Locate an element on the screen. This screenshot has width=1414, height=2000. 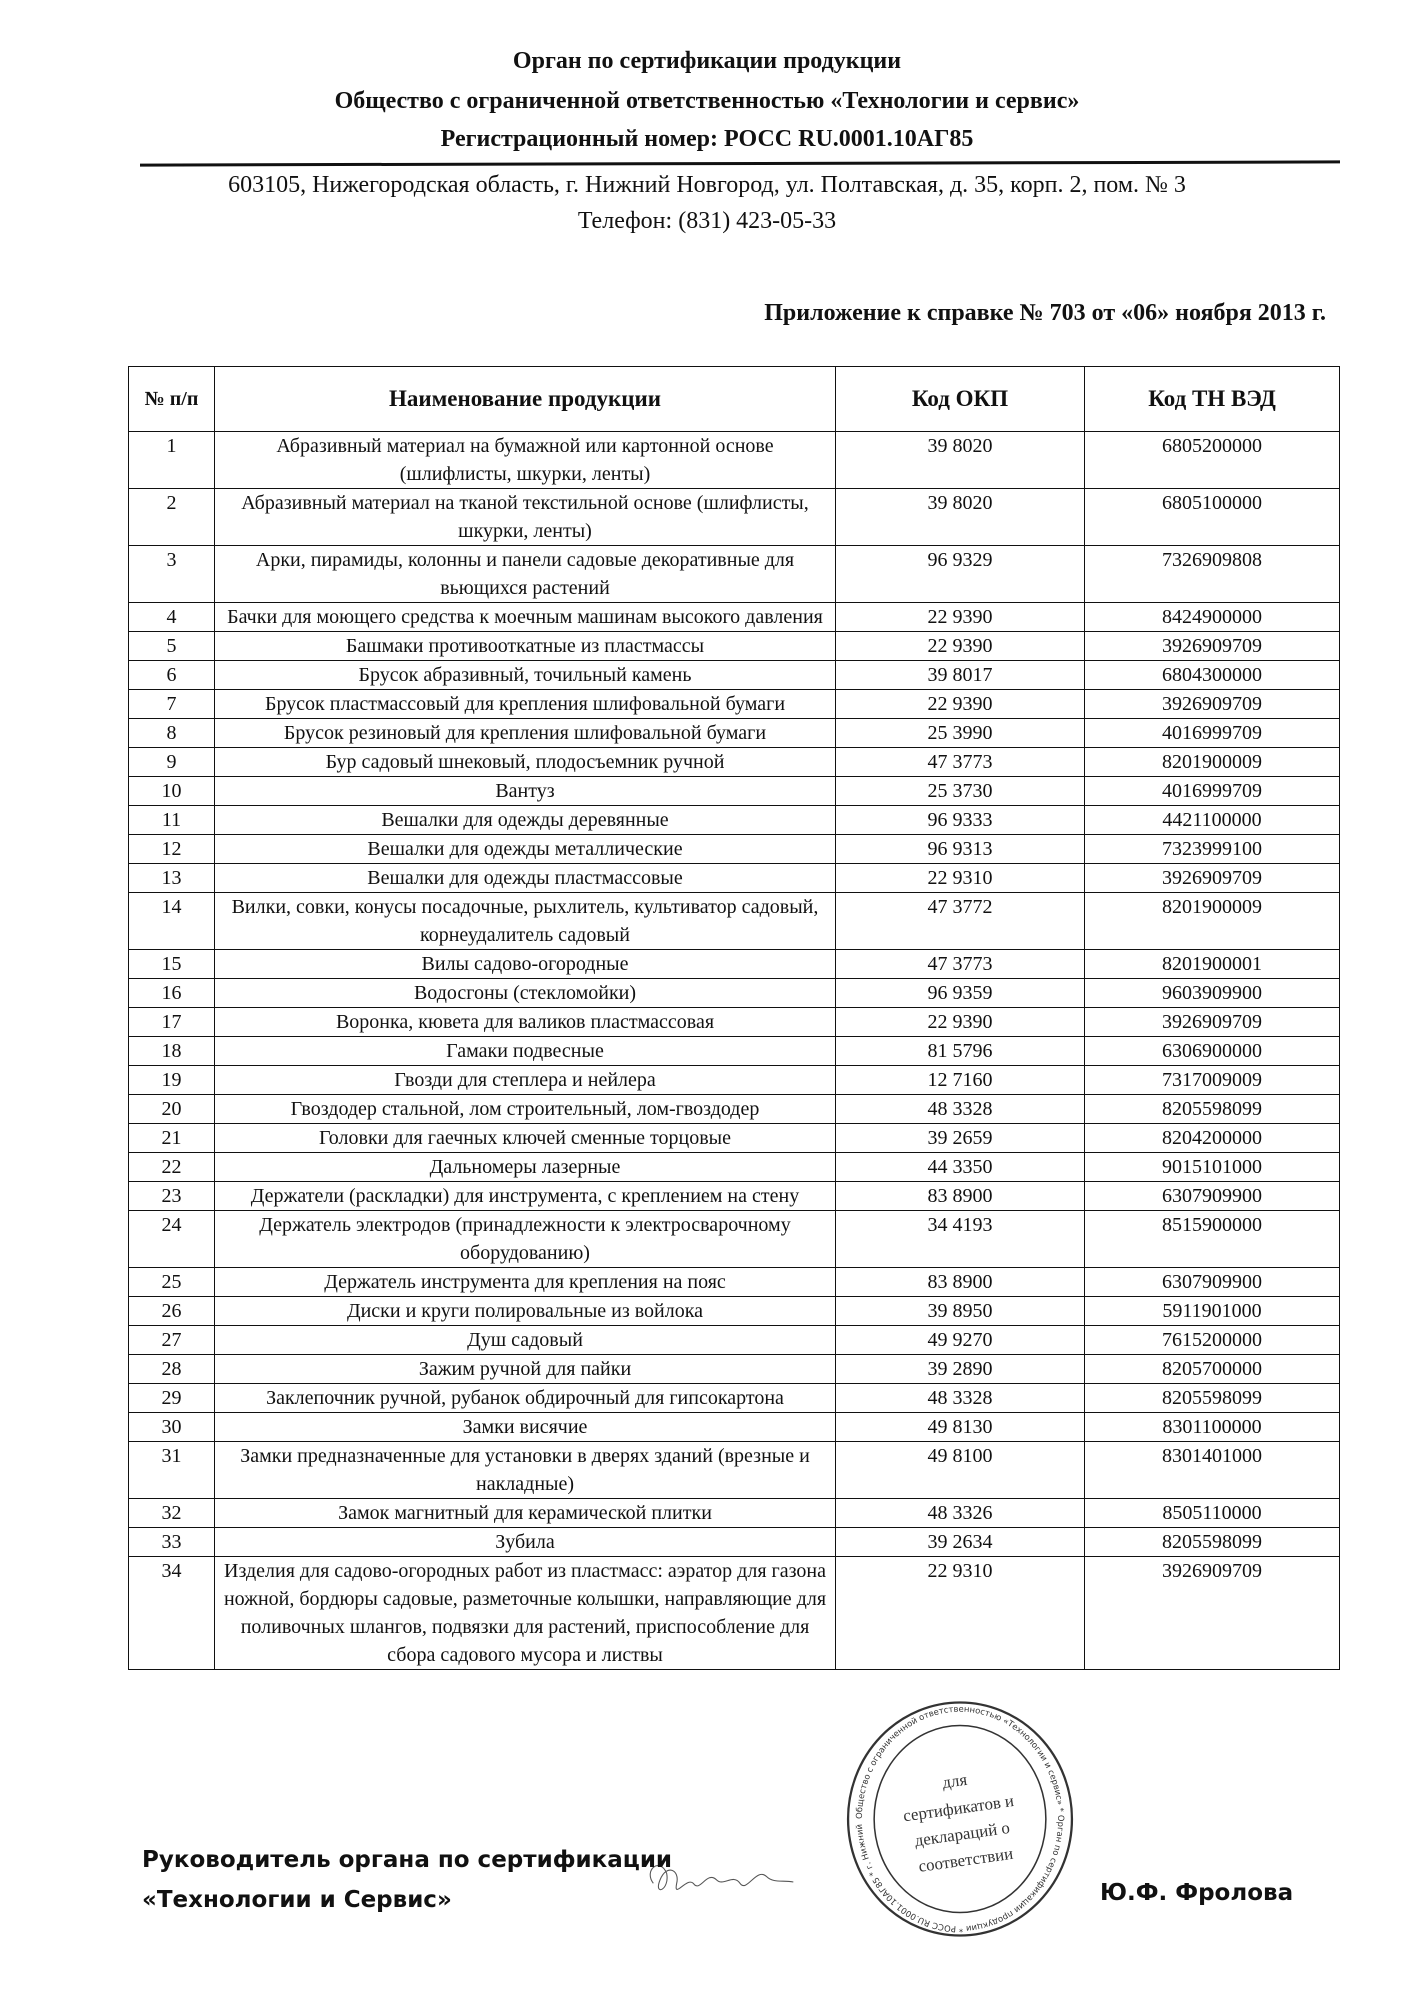
row-number: 17 is located at coordinates (171, 1022).